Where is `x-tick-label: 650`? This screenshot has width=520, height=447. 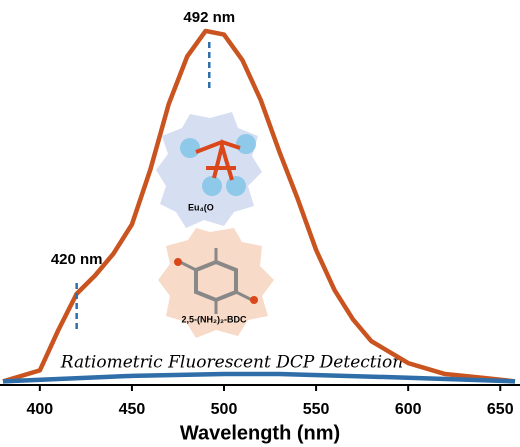 x-tick-label: 650 is located at coordinates (500, 409).